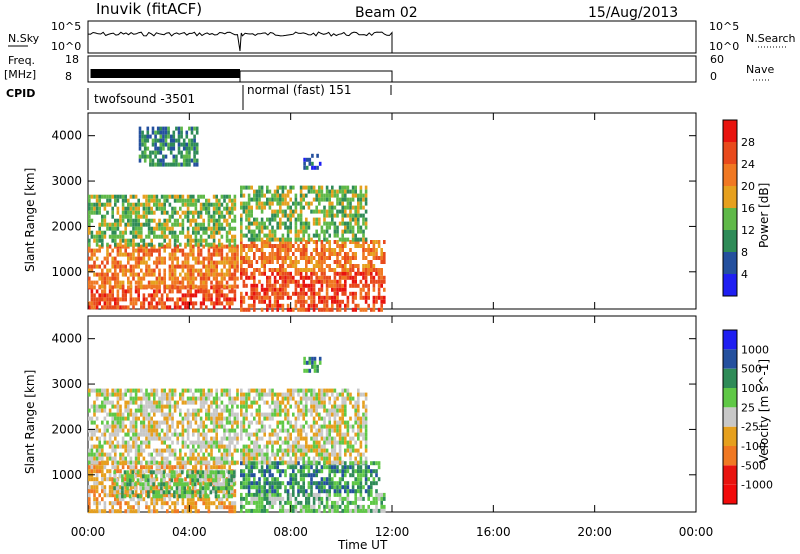  Describe the element at coordinates (149, 9) in the screenshot. I see `station-title: Inuvik (fitACF)` at that location.